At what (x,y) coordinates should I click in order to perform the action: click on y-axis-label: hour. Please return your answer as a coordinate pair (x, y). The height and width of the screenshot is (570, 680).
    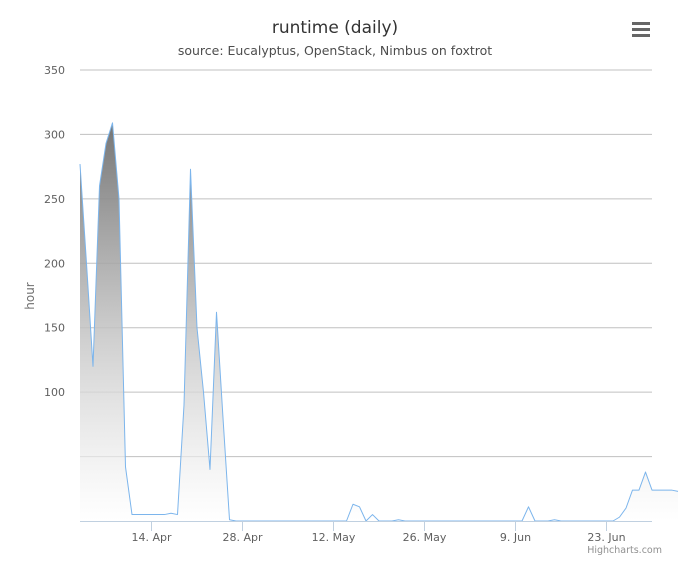
    Looking at the image, I should click on (30, 296).